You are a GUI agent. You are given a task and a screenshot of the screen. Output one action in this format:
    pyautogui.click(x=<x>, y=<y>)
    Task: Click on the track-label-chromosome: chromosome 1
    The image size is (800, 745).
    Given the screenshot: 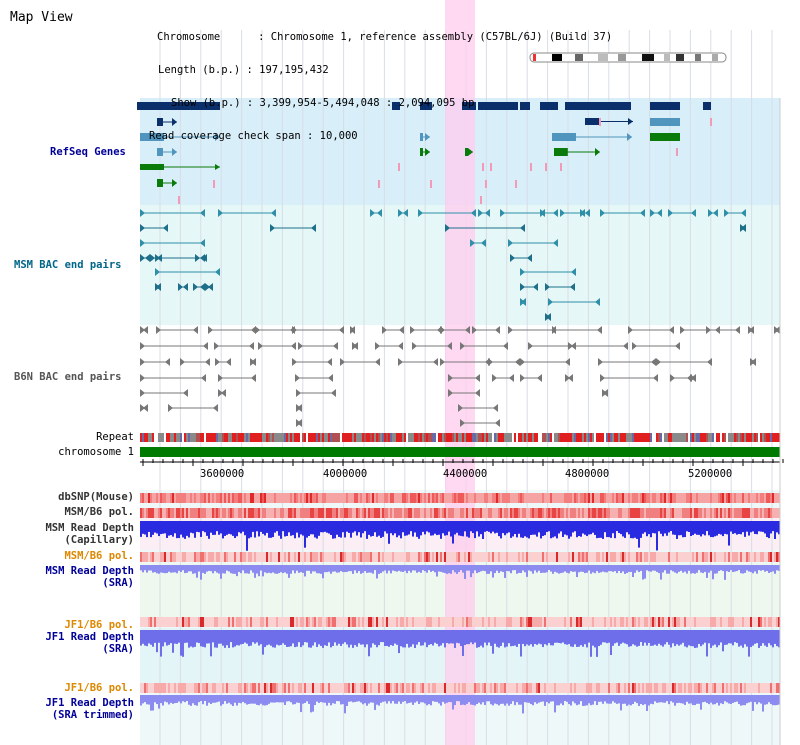 What is the action you would take?
    pyautogui.click(x=96, y=452)
    